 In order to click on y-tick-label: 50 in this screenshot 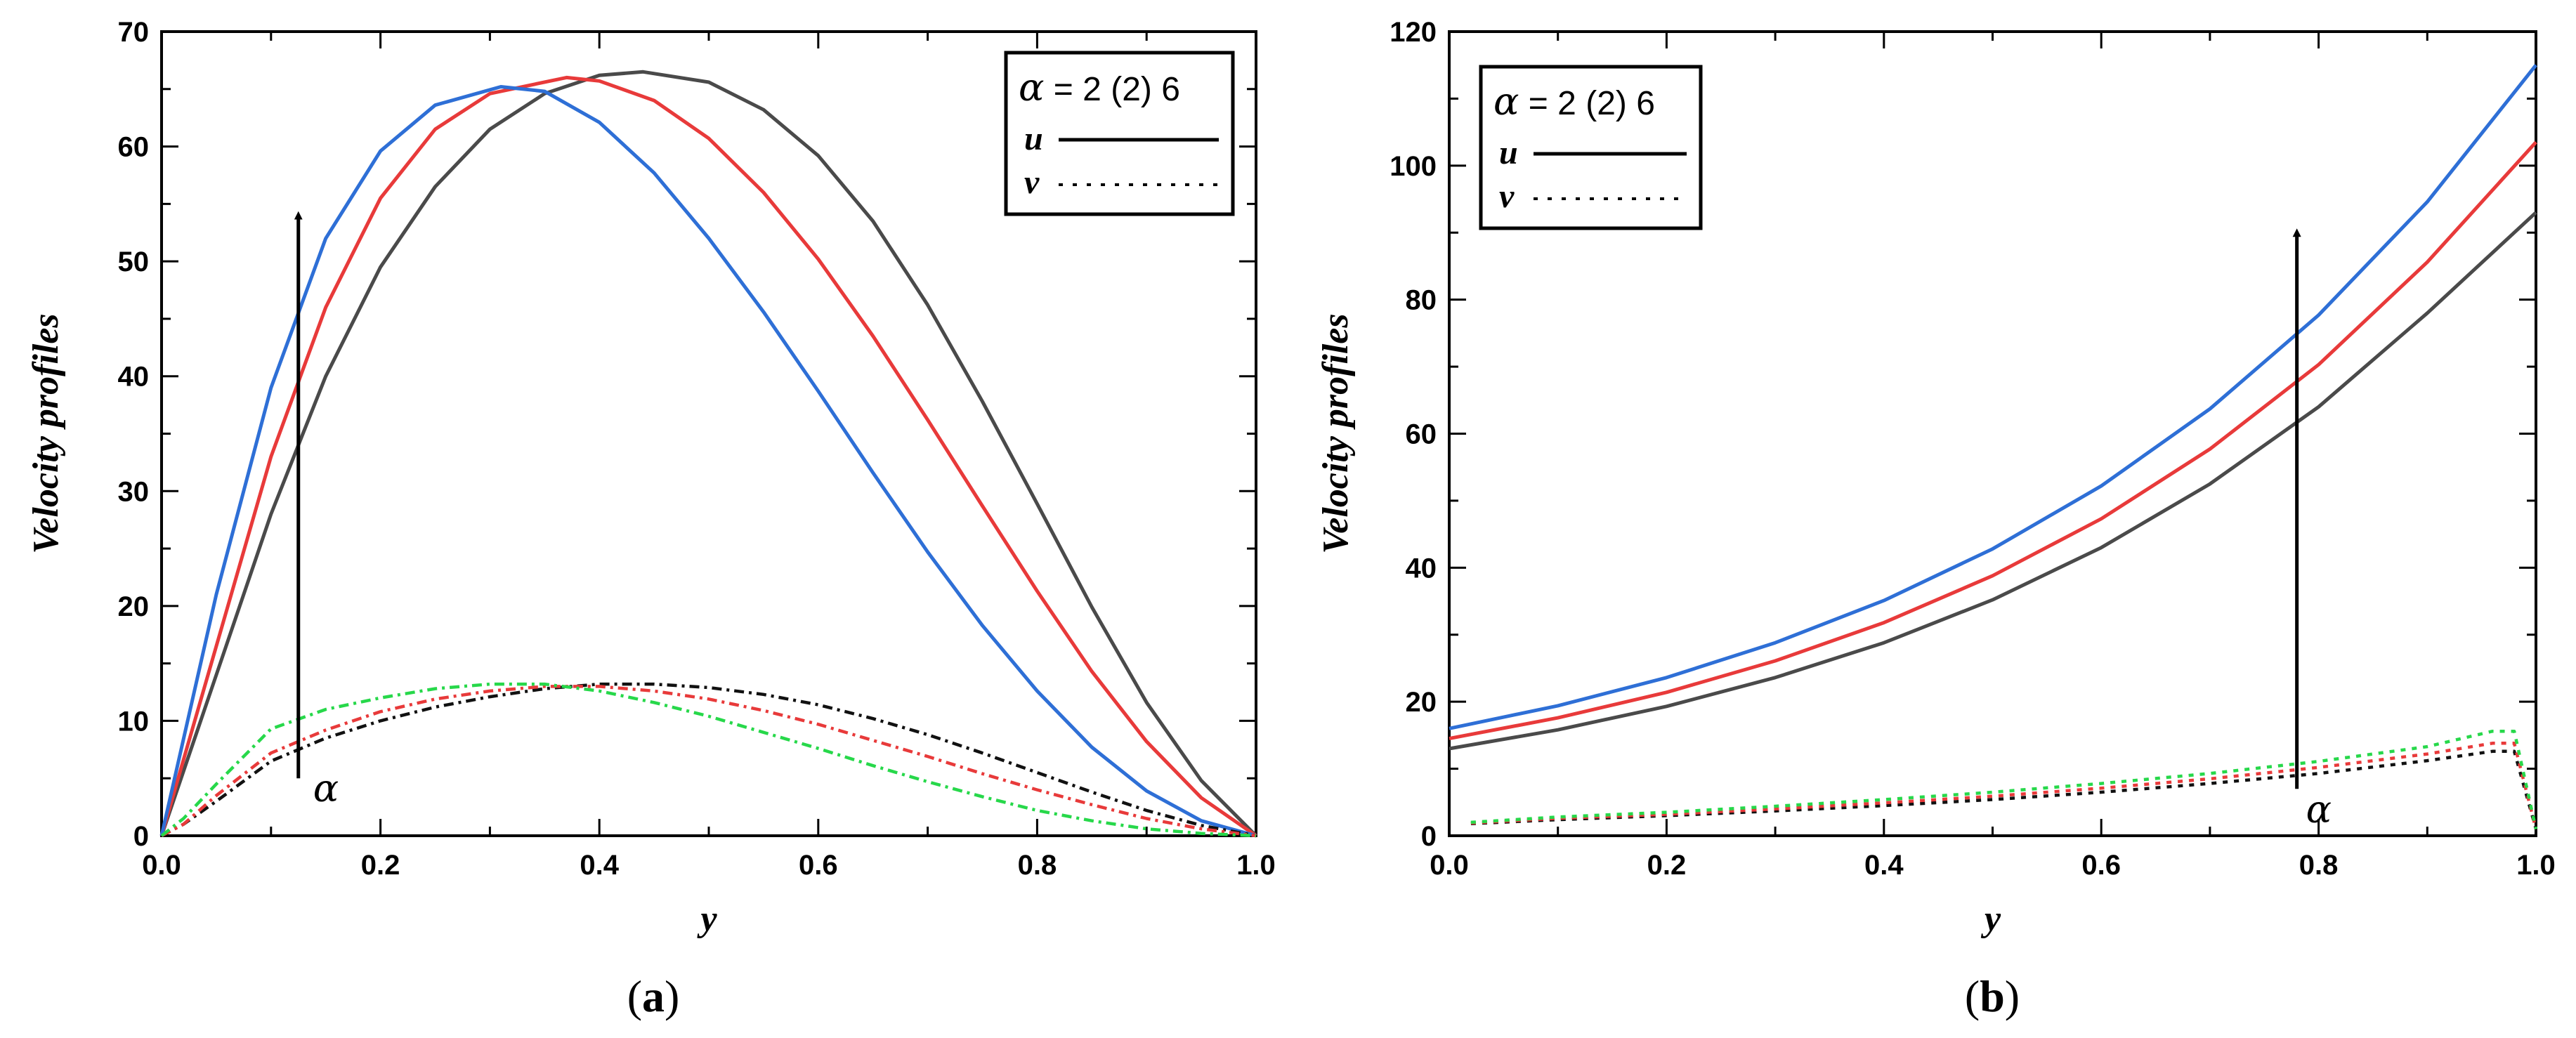, I will do `click(134, 262)`.